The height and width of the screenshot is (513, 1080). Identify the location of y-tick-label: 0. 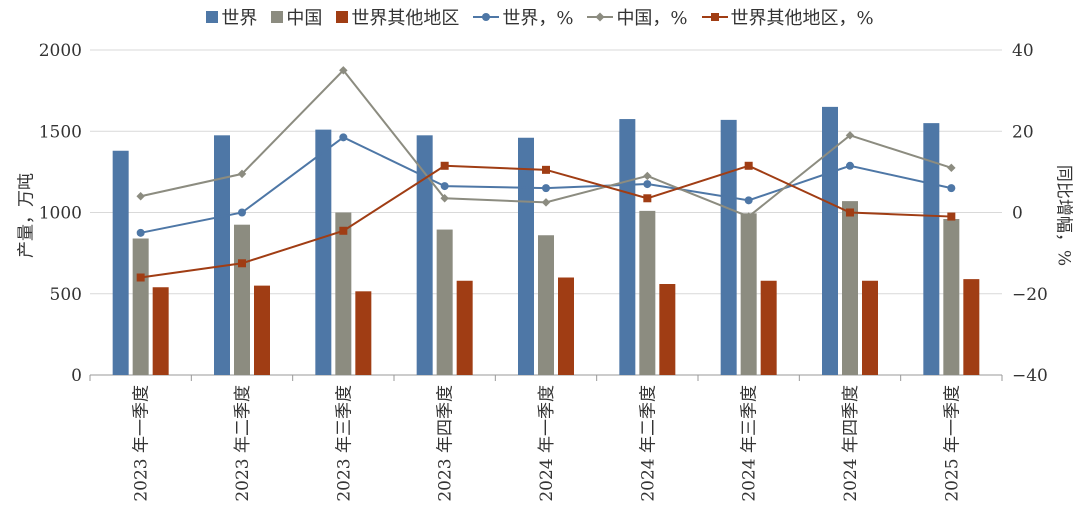
(76, 376).